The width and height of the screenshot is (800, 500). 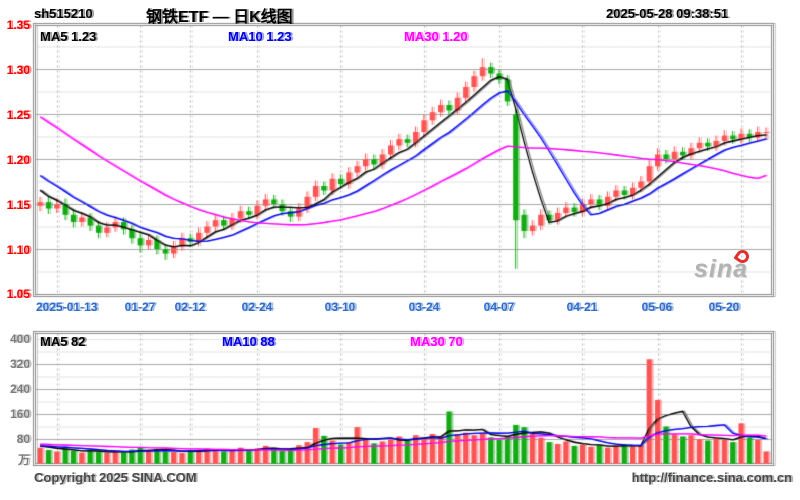 What do you see at coordinates (115, 477) in the screenshot?
I see `copyright-text: Copyright 2025 SINA.COM` at bounding box center [115, 477].